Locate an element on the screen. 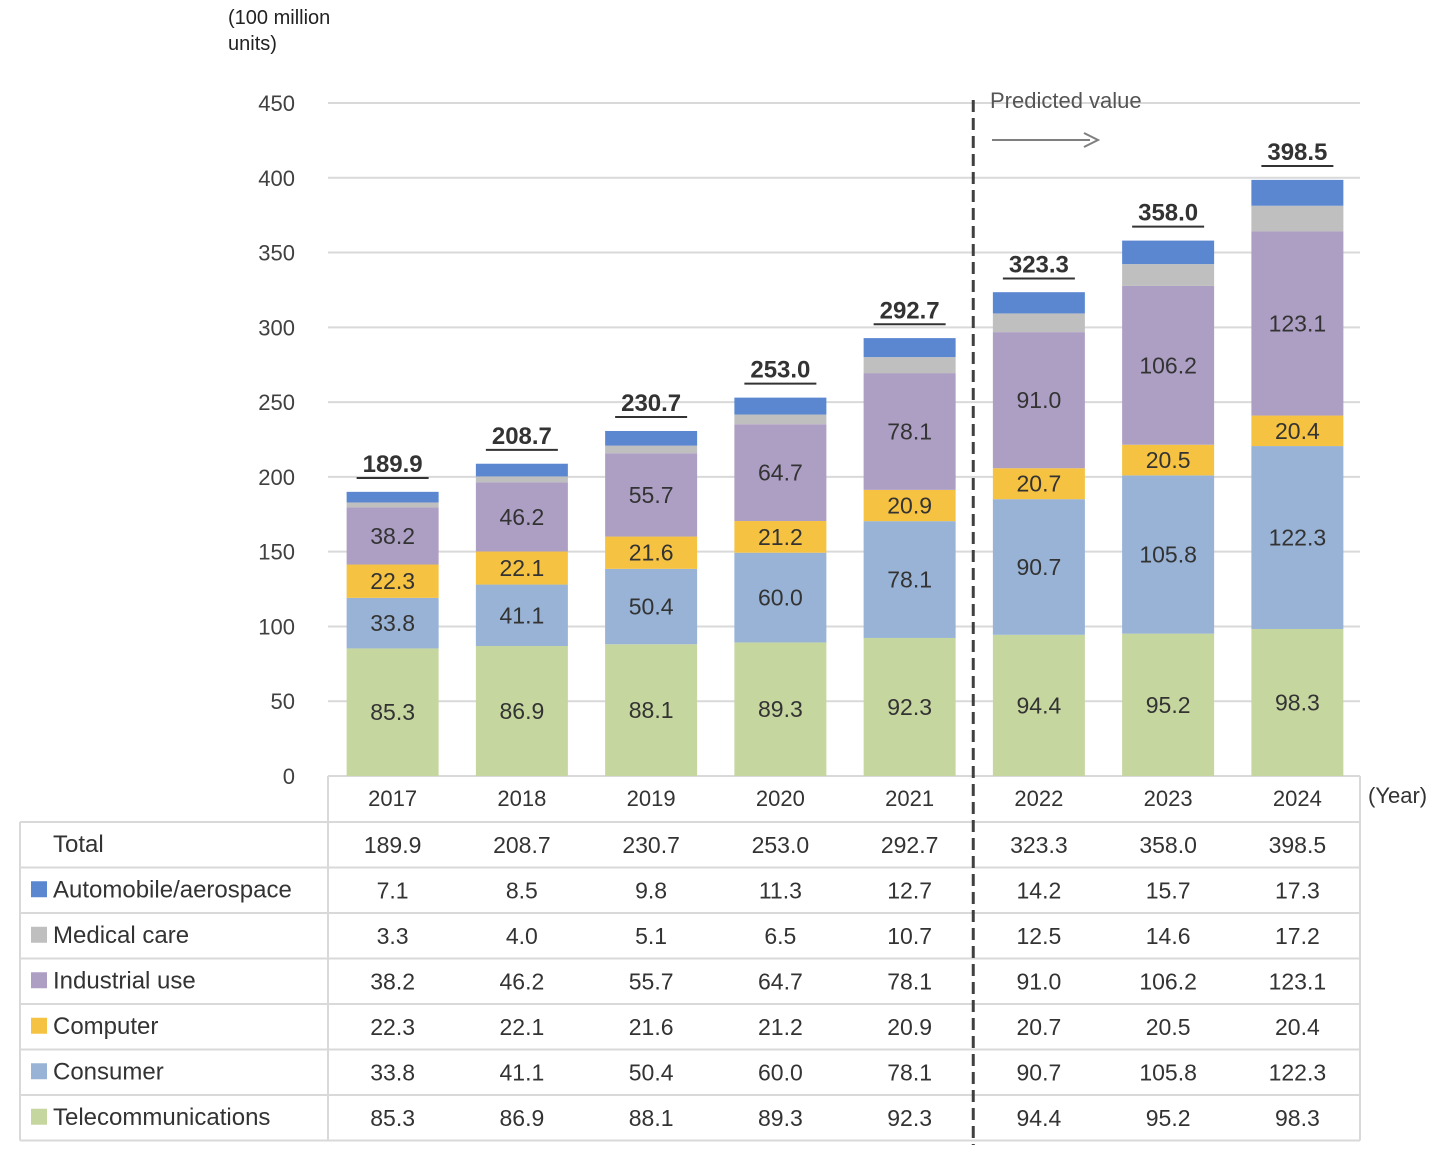  x-tick-label: 2024 is located at coordinates (1297, 798).